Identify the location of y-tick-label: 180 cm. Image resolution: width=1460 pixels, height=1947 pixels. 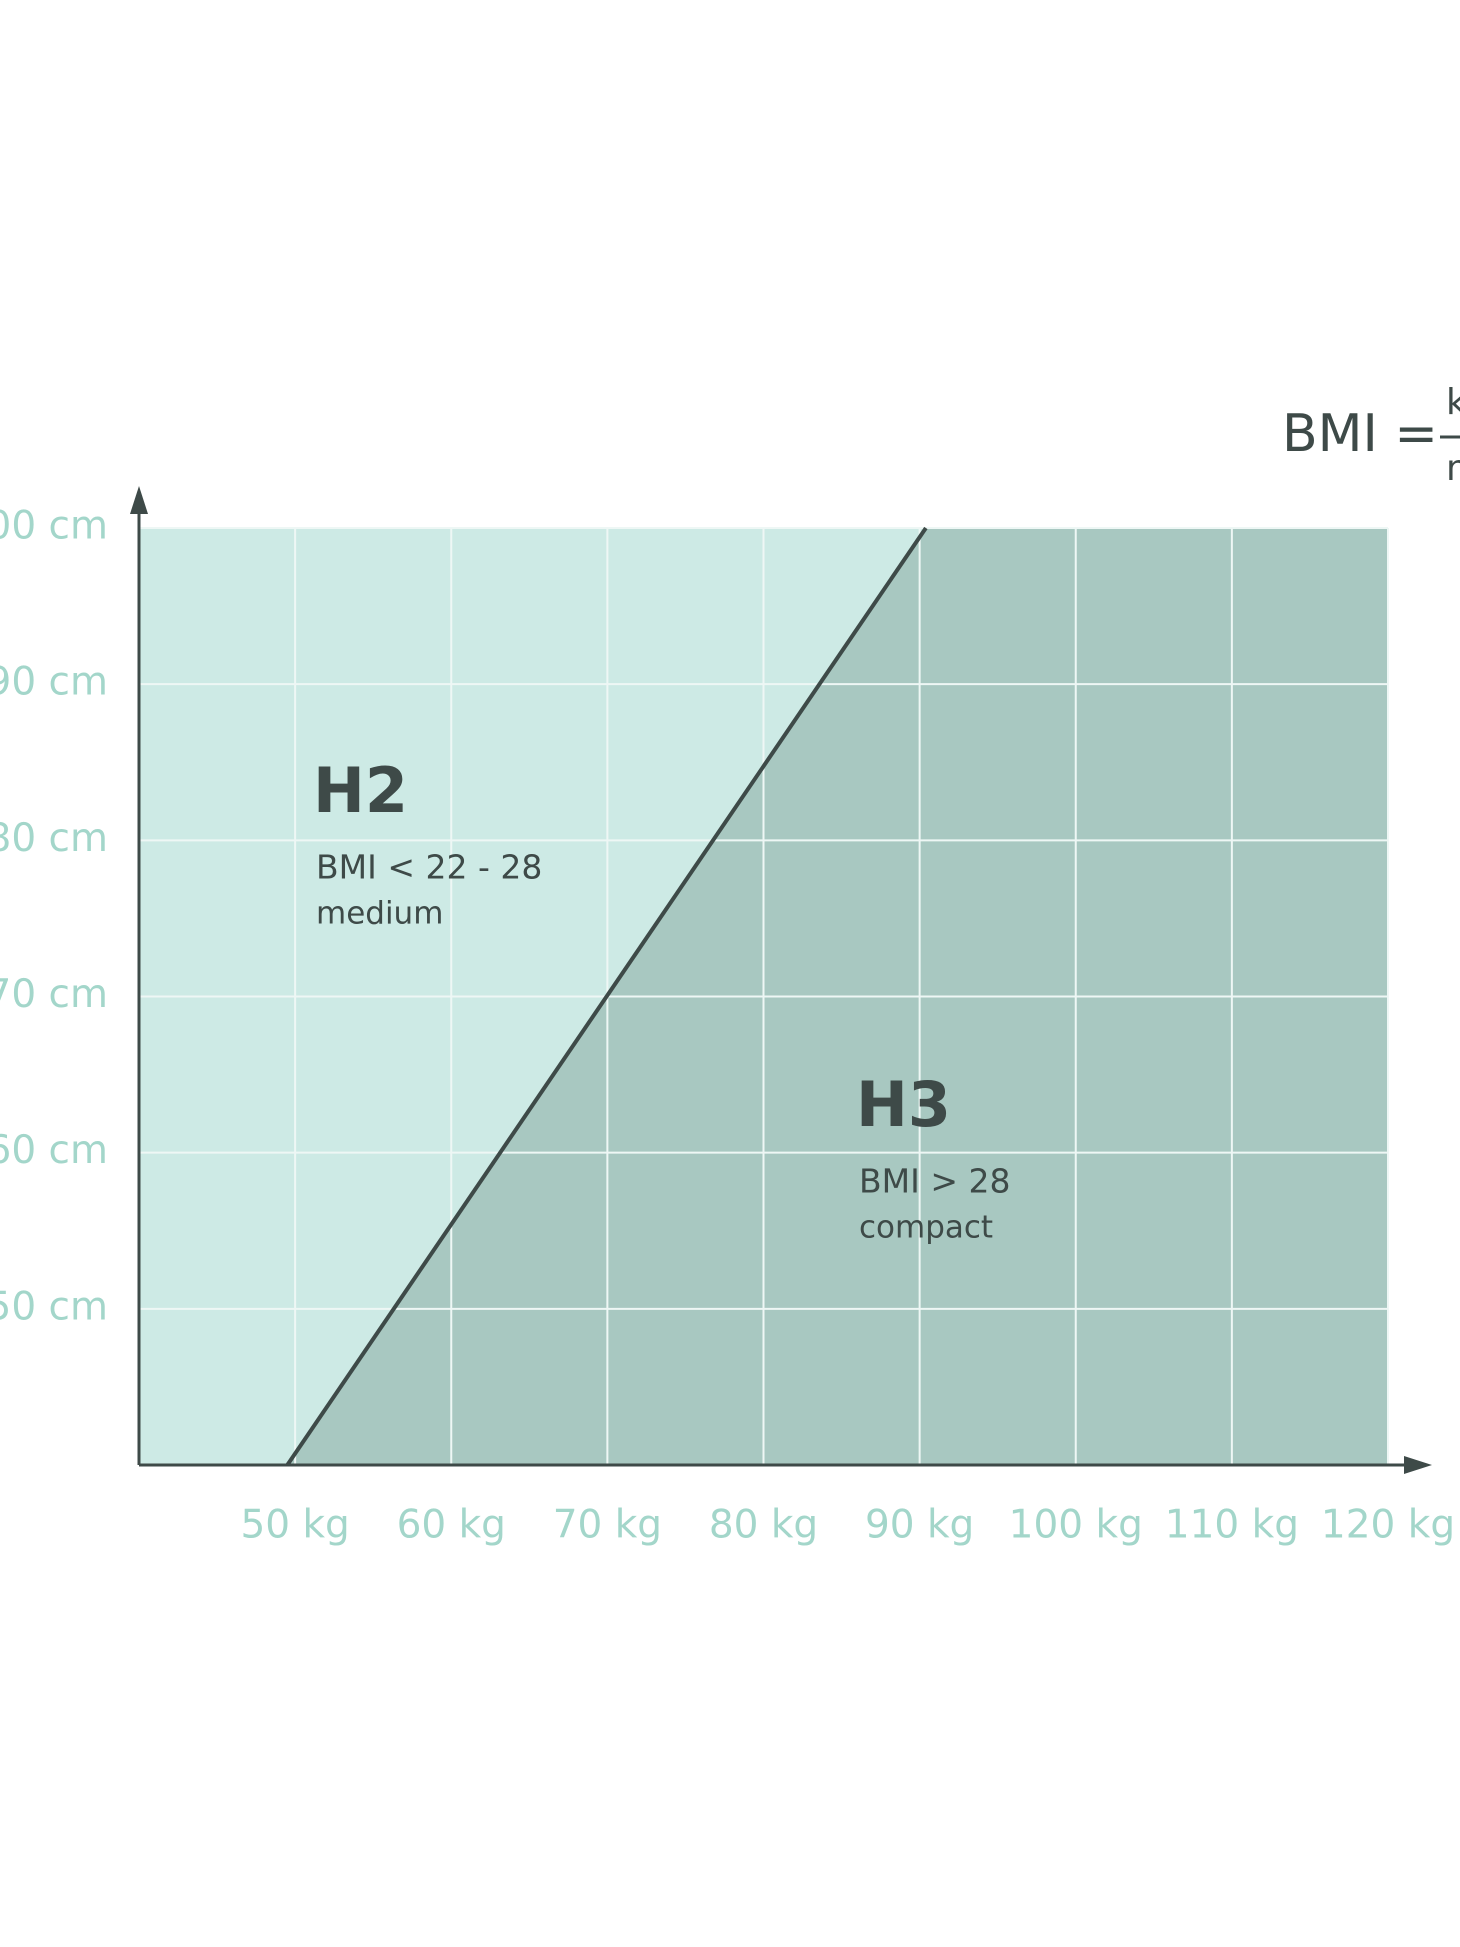
(54, 838).